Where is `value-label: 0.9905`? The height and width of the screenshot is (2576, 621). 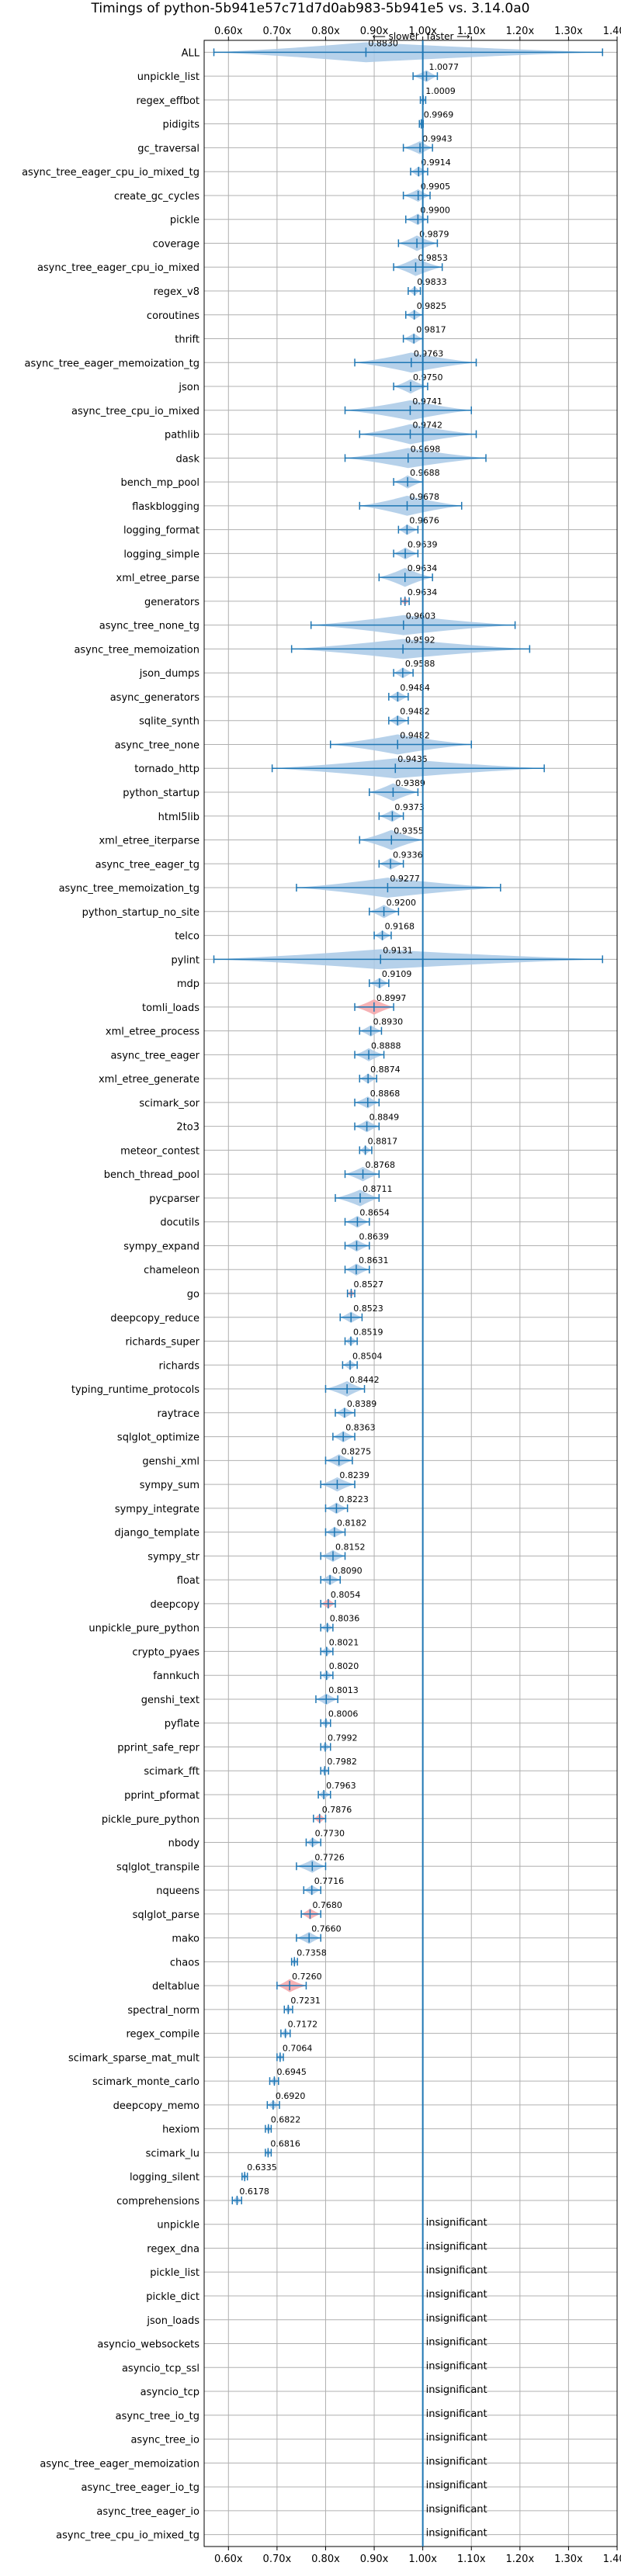 value-label: 0.9905 is located at coordinates (436, 187).